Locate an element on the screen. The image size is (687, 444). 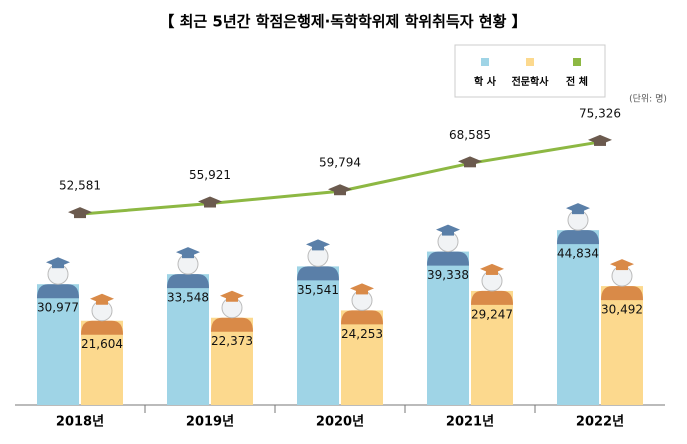
value-label: 68,585 is located at coordinates (470, 135).